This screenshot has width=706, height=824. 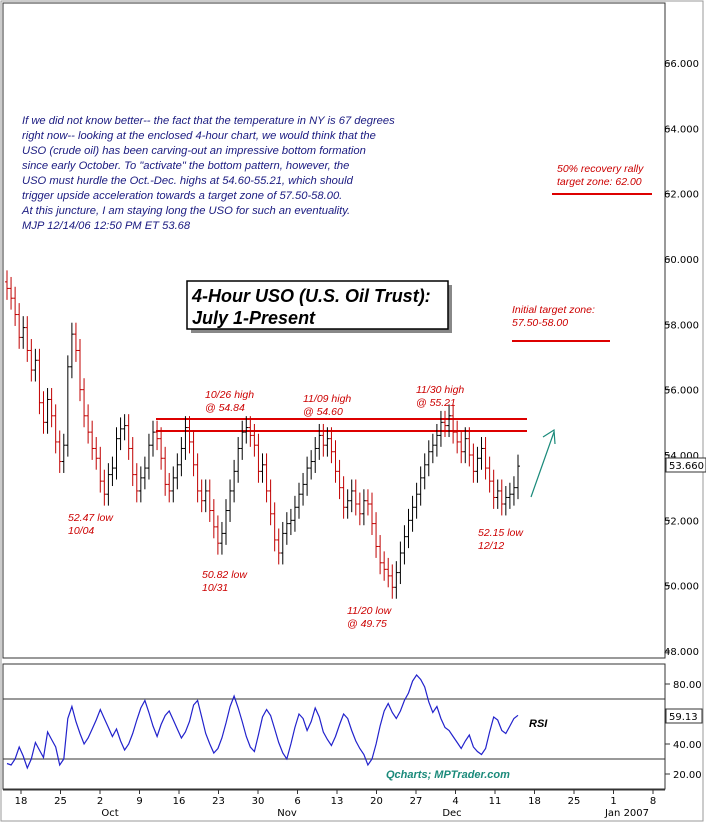 I want to click on price-tick-label: 52.000, so click(x=681, y=521).